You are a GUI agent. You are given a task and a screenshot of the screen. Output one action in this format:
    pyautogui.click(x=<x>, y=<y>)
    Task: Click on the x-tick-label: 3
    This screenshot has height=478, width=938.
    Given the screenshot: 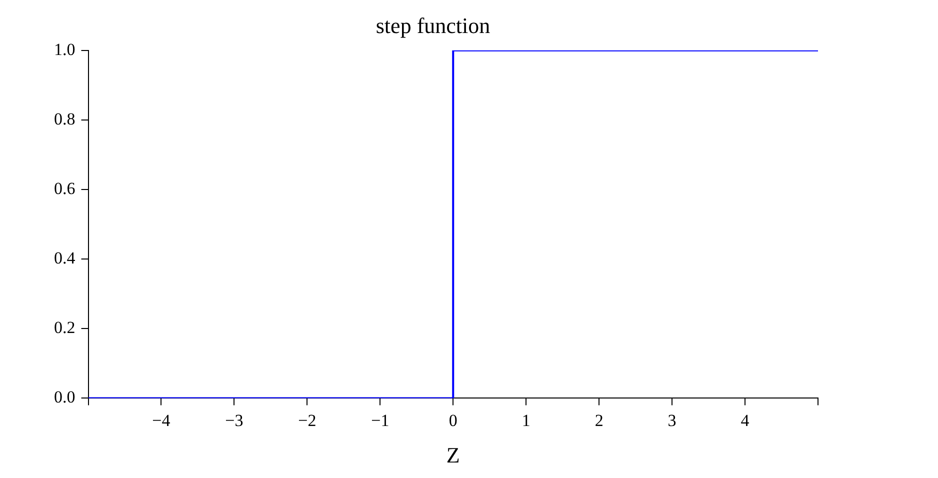 What is the action you would take?
    pyautogui.click(x=672, y=420)
    